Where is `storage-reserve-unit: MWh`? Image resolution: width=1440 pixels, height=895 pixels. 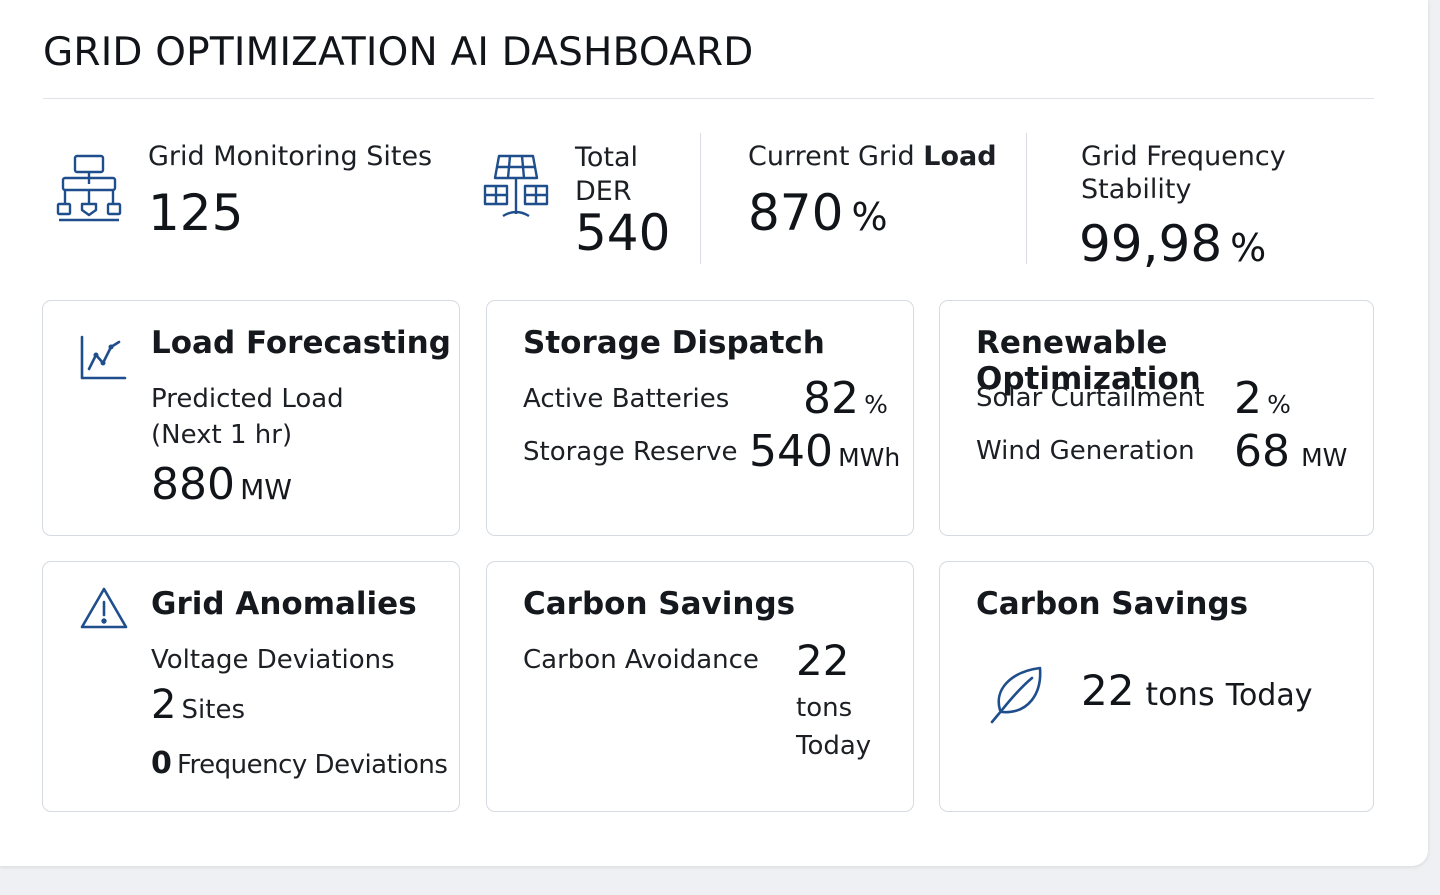 storage-reserve-unit: MWh is located at coordinates (869, 457).